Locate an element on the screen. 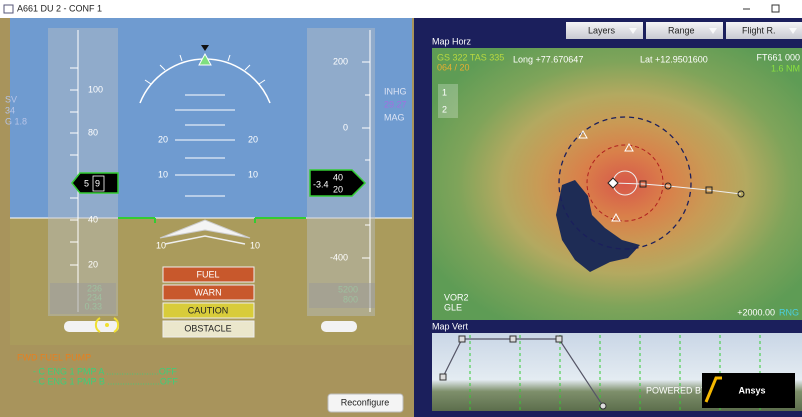 The image size is (802, 417). roll-pointer is located at coordinates (205, 48).